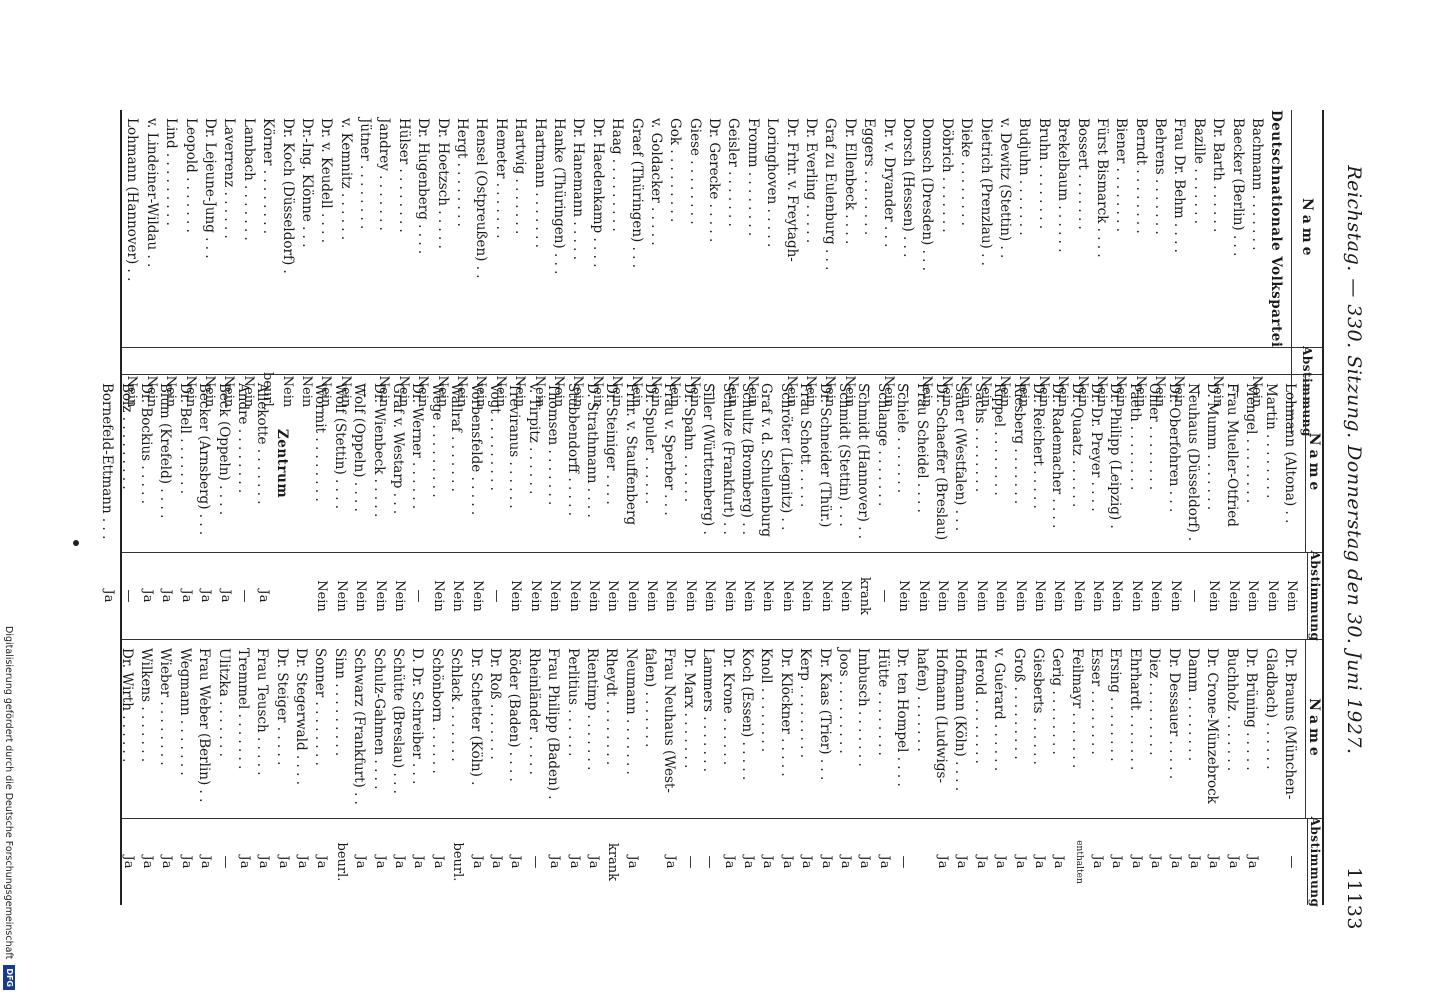  What do you see at coordinates (553, 724) in the screenshot?
I see `member-name: Frau Philipp (Baden) .` at bounding box center [553, 724].